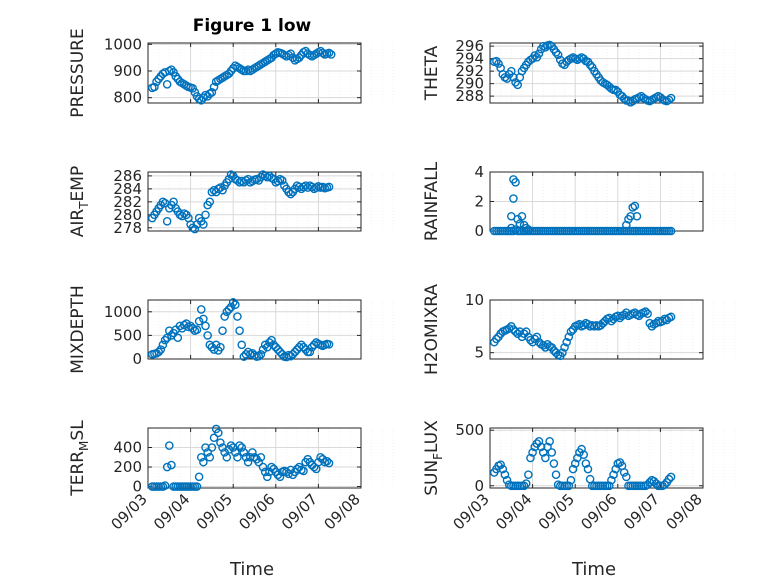 This screenshot has height=583, width=778. Describe the element at coordinates (469, 59) in the screenshot. I see `y-tick-label: 294` at that location.